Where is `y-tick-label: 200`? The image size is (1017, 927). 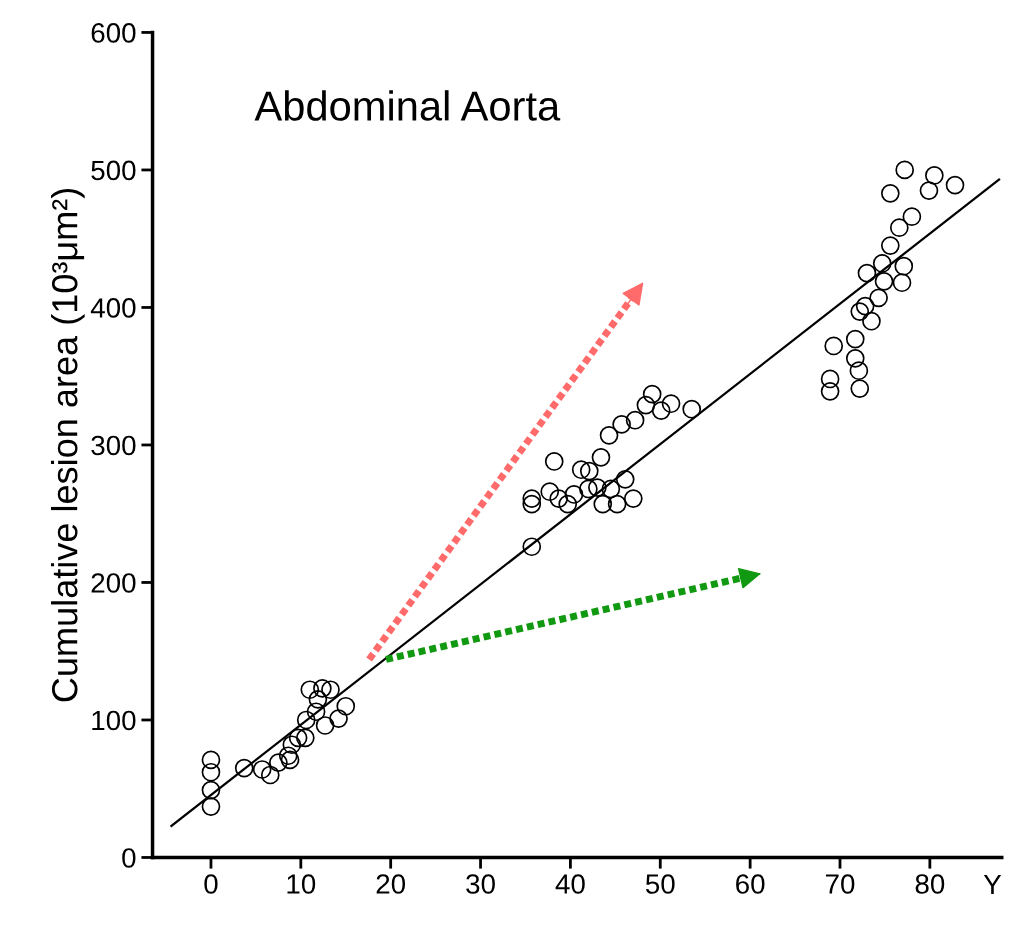 y-tick-label: 200 is located at coordinates (113, 583).